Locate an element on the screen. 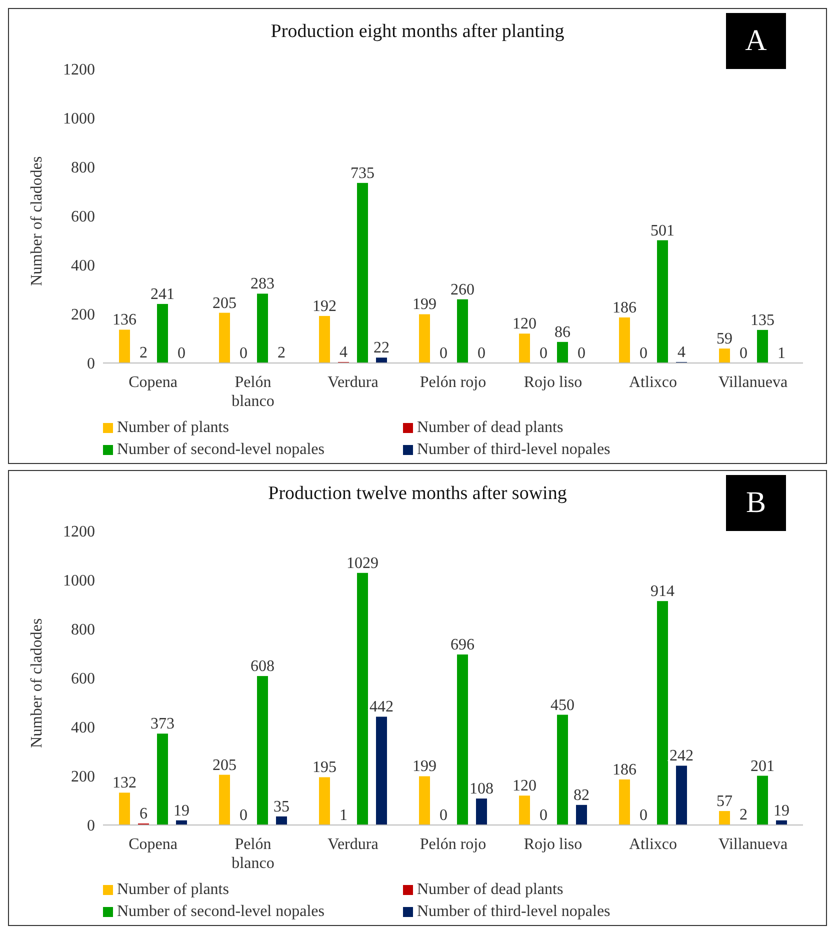 Image resolution: width=839 pixels, height=938 pixels. data-label: 192 is located at coordinates (324, 306).